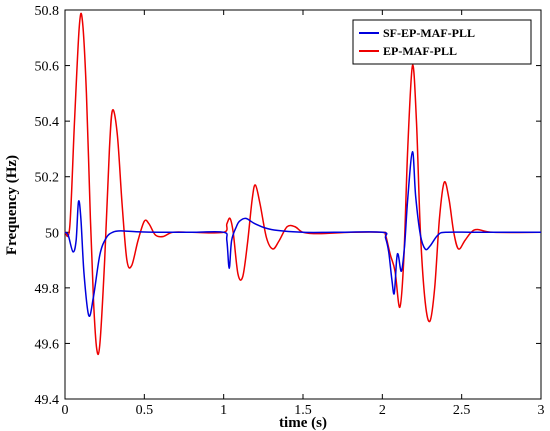 This screenshot has width=550, height=431. I want to click on y-tick-label: 49.6, so click(47, 344).